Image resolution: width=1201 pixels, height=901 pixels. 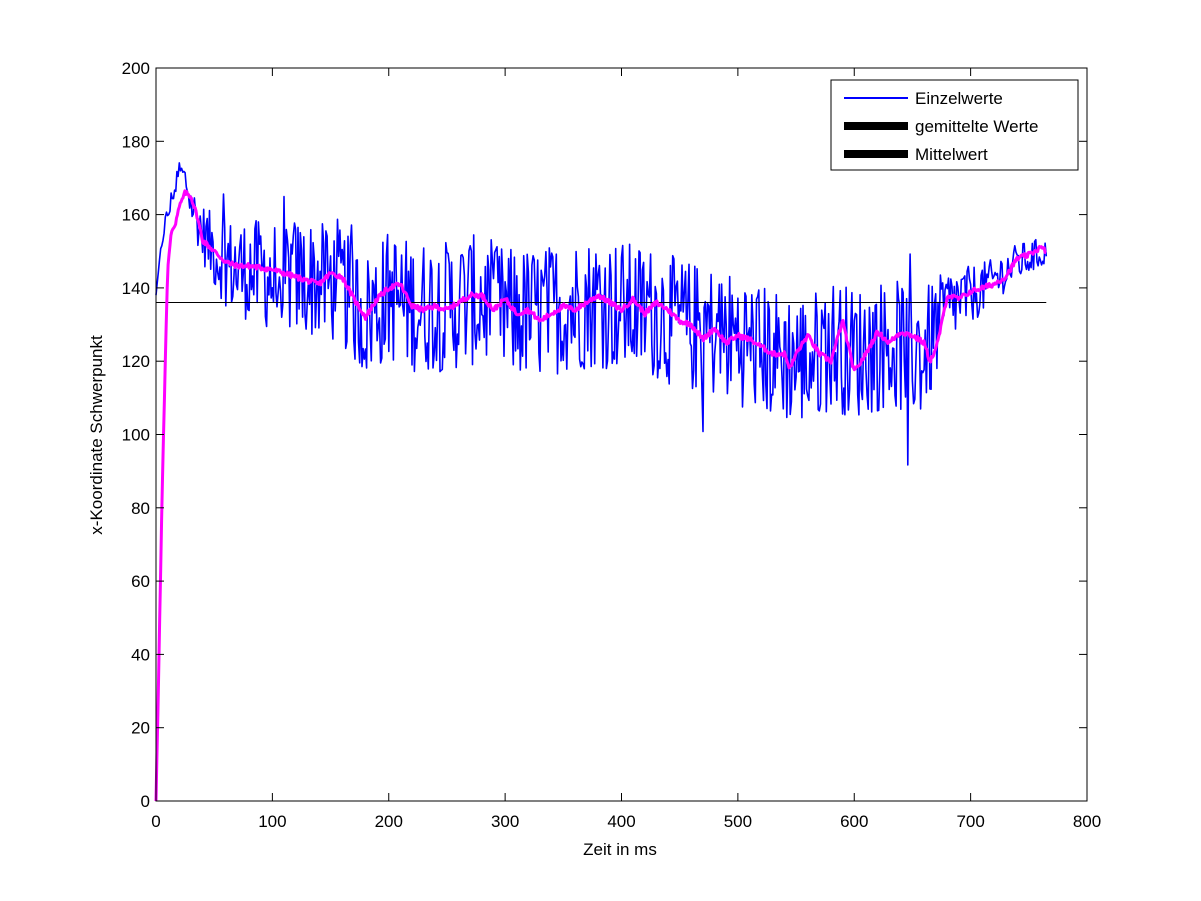 What do you see at coordinates (505, 821) in the screenshot?
I see `x-tick-label: 300` at bounding box center [505, 821].